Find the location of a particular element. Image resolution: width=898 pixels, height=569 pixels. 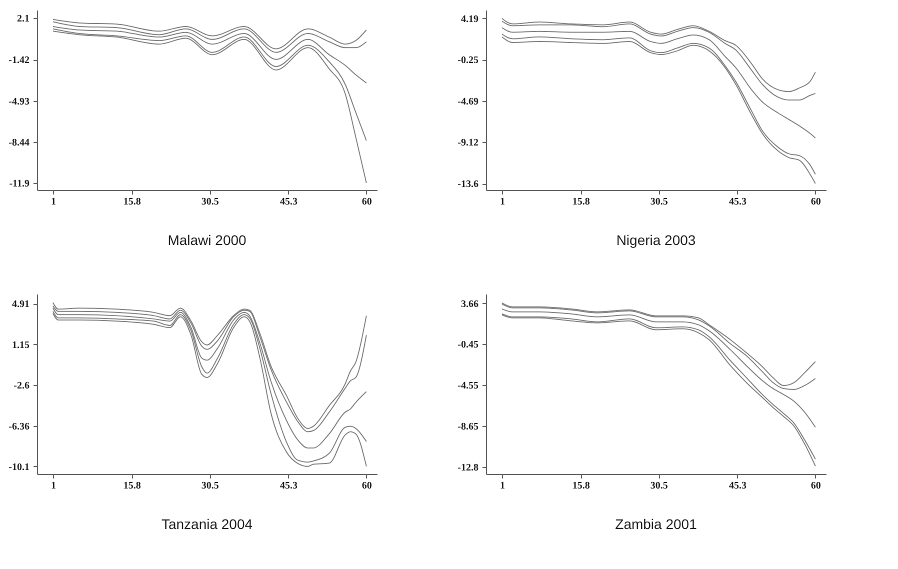

y-tick-label: -8.44 is located at coordinates (19, 143).